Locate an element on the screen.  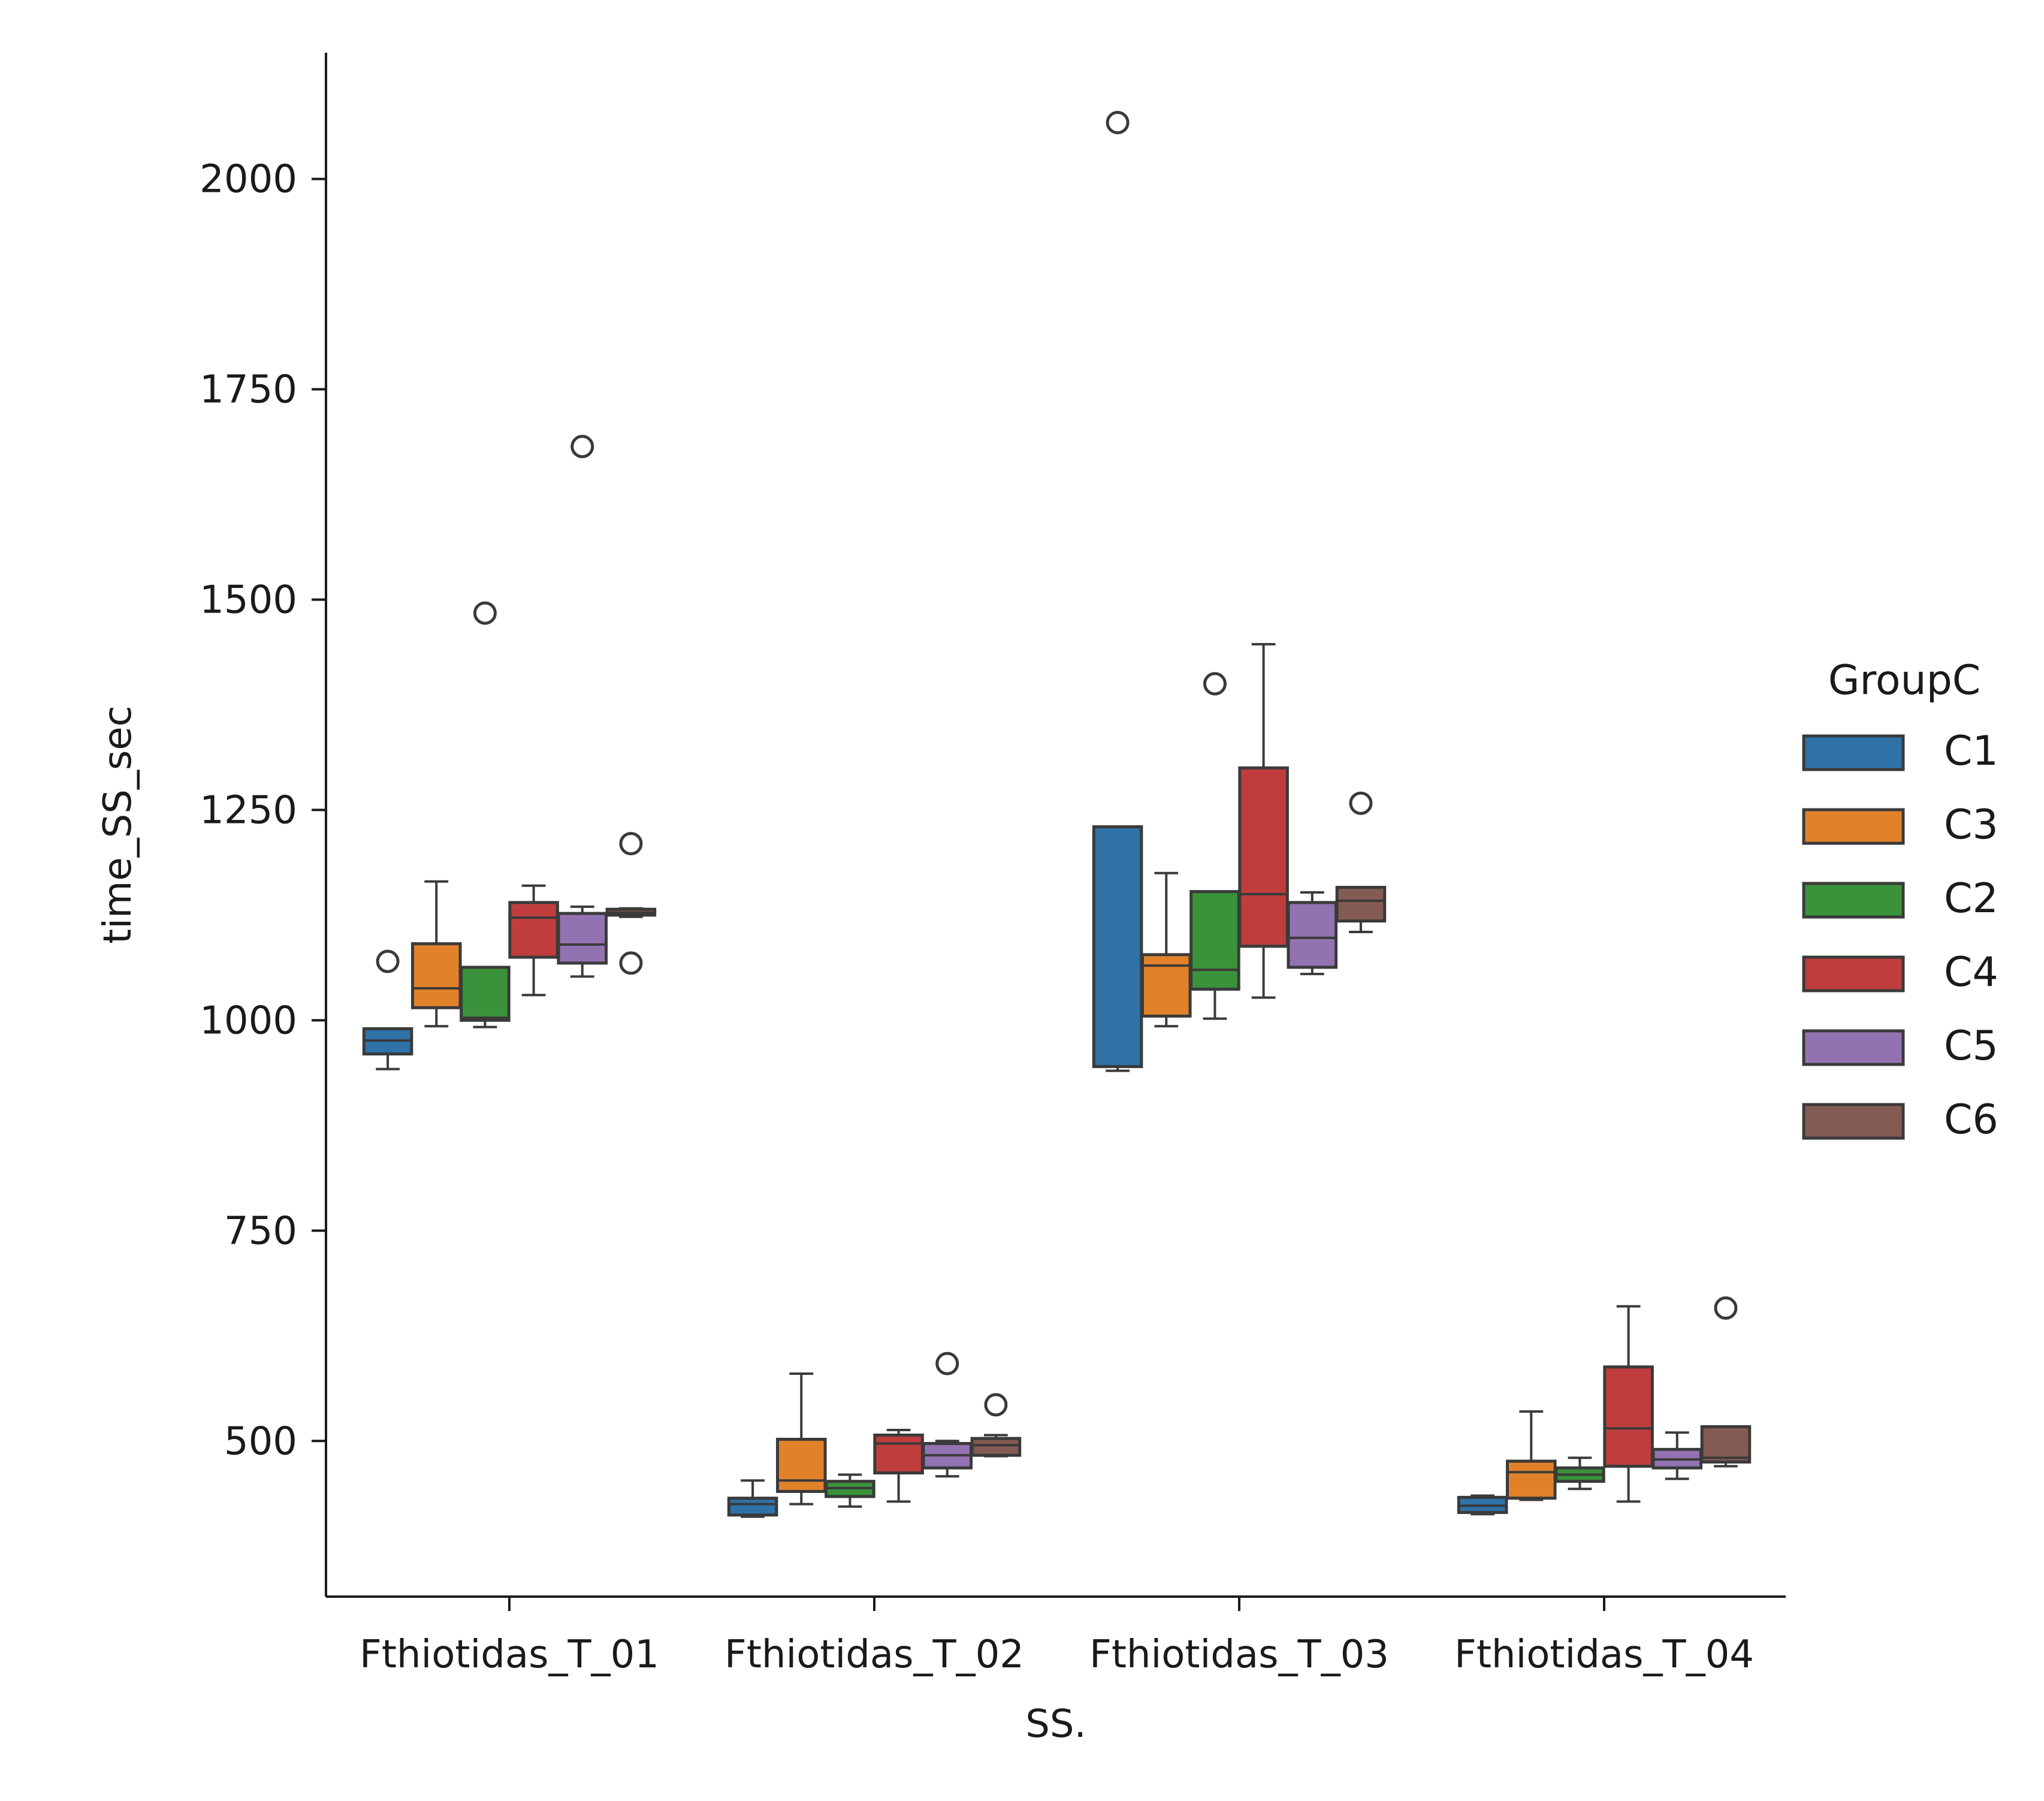
y-tick-label: 500 is located at coordinates (260, 1442).